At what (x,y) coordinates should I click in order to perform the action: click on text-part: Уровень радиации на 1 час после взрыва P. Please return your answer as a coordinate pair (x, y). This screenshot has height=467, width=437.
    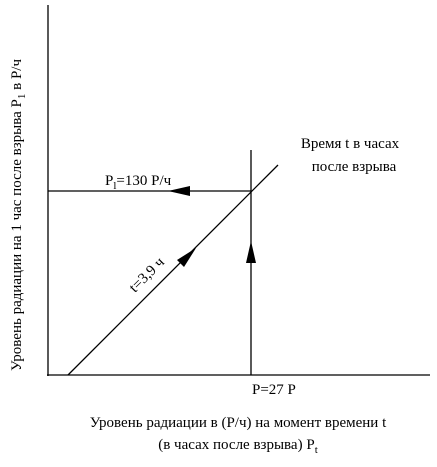
    Looking at the image, I should click on (17, 235).